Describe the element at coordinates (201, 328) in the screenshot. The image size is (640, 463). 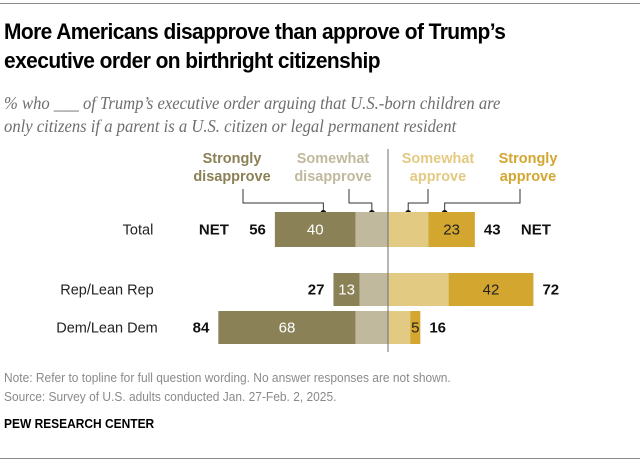
I see `net-disapprove-label: 84` at that location.